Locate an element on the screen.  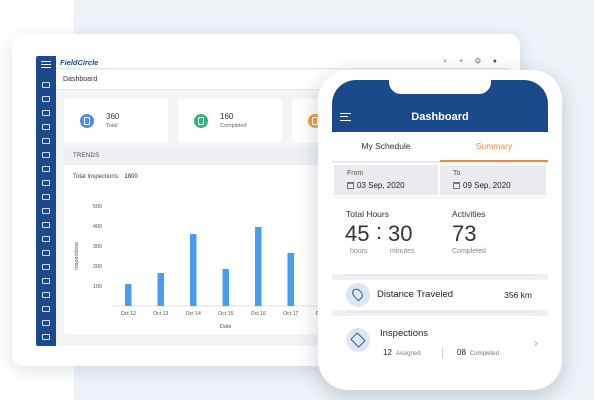
app-logo: FieldCircle is located at coordinates (79, 62).